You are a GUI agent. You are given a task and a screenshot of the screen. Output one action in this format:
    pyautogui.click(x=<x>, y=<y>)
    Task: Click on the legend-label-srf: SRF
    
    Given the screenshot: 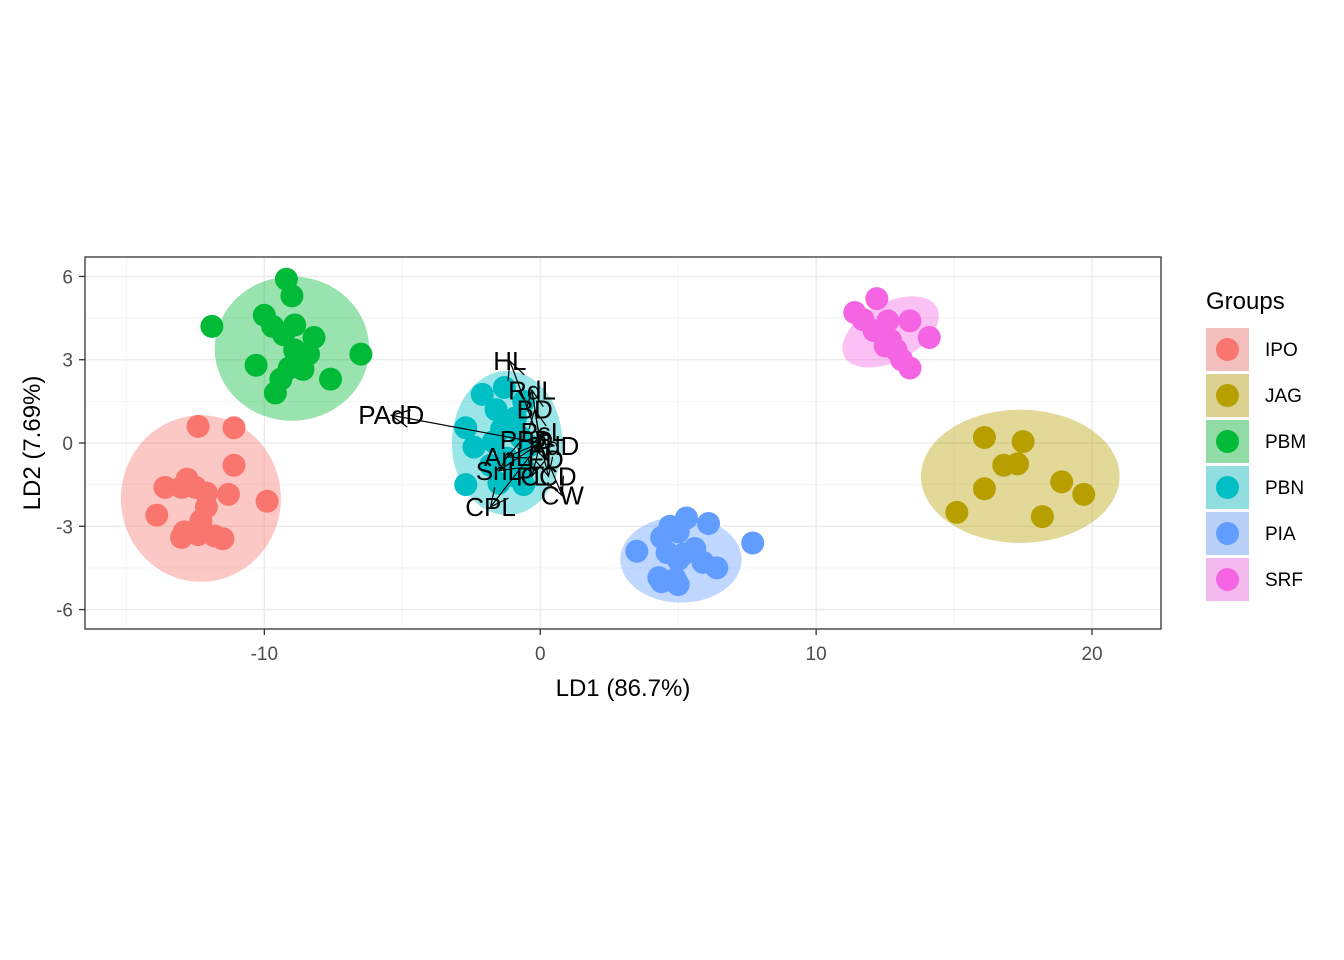 What is the action you would take?
    pyautogui.click(x=1284, y=580)
    